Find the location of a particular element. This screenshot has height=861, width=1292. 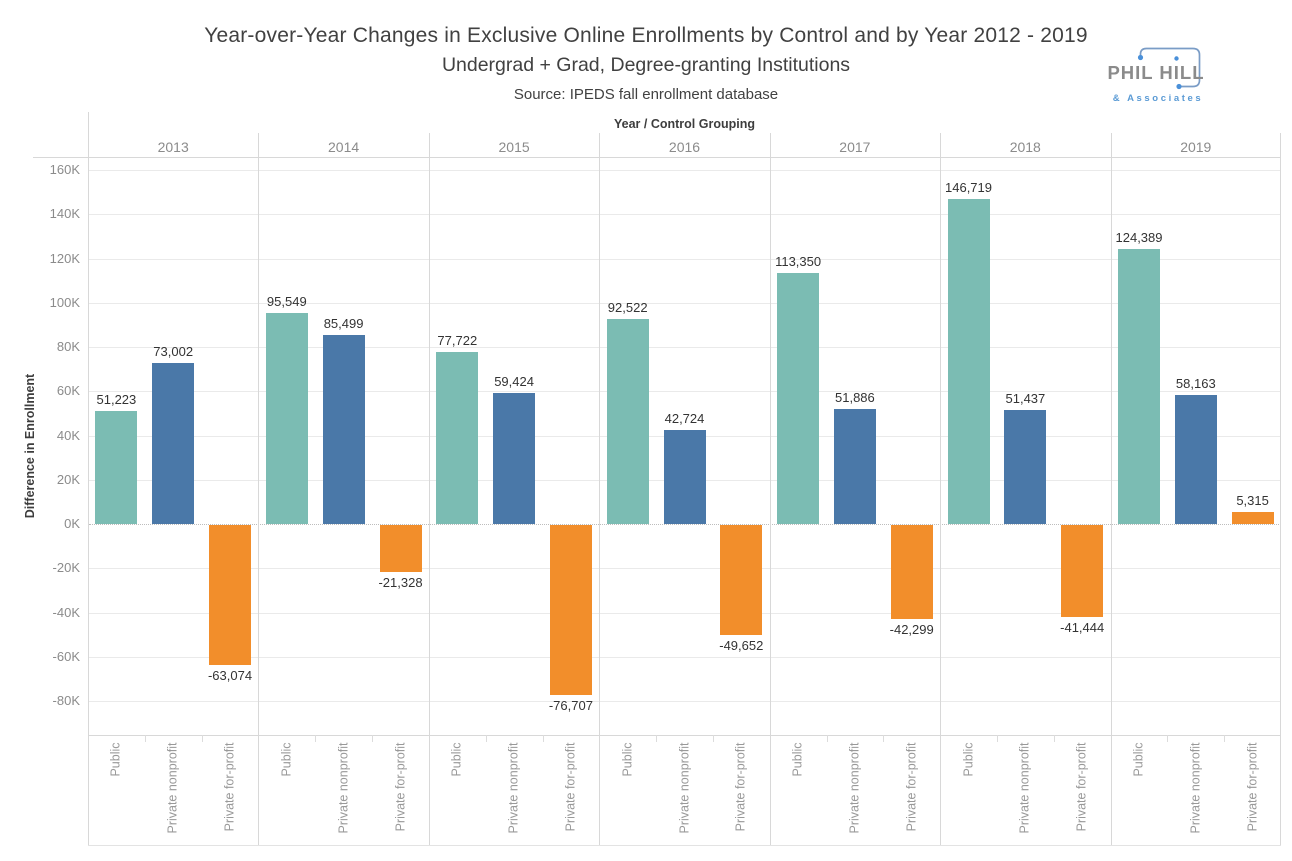

y-axis-tick-label: 160K is located at coordinates (64, 169).